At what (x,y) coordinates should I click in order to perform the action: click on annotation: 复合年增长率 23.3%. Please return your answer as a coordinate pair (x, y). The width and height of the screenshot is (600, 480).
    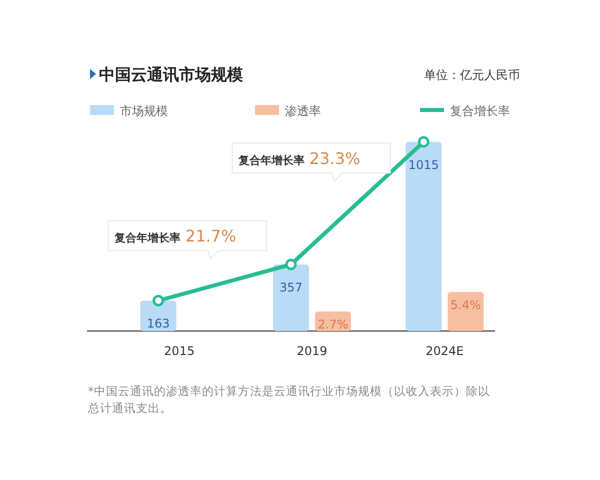
    Looking at the image, I should click on (298, 158).